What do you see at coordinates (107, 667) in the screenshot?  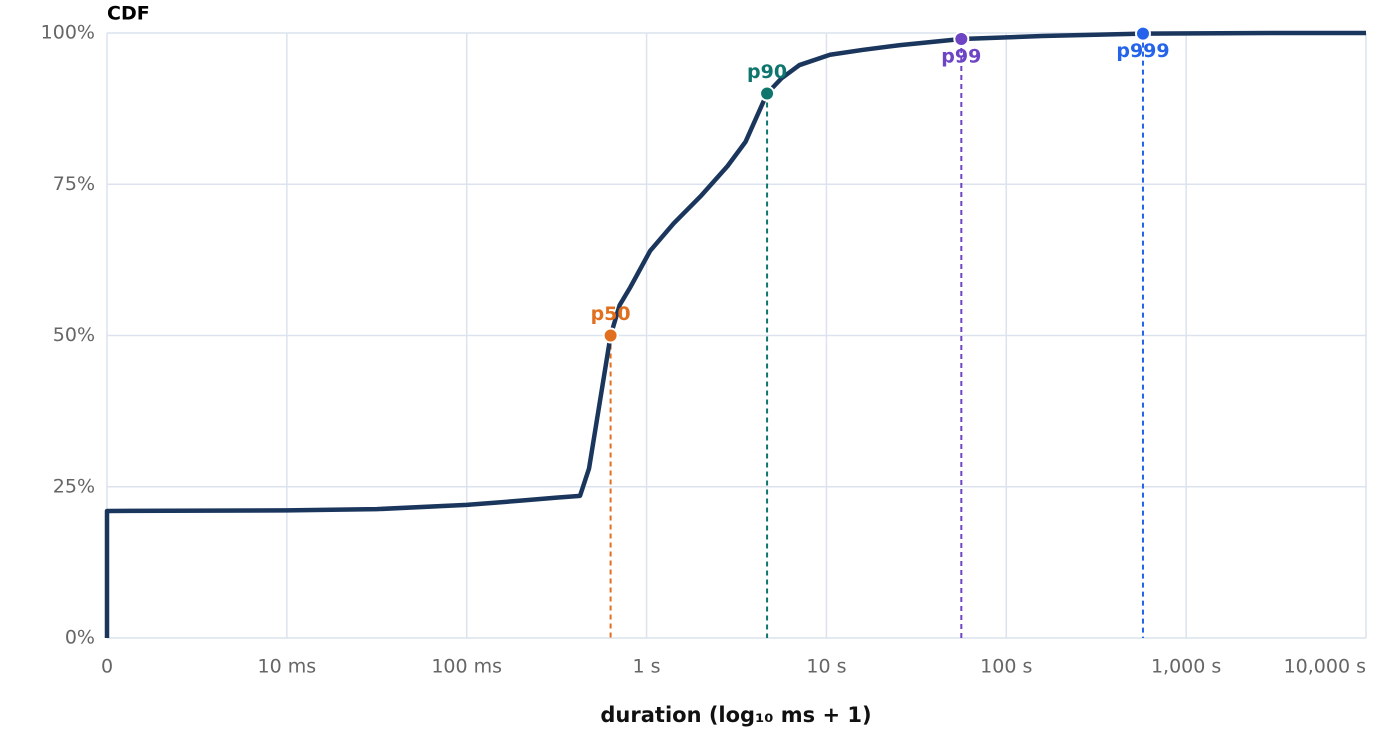 I see `x-tick-label: 0` at bounding box center [107, 667].